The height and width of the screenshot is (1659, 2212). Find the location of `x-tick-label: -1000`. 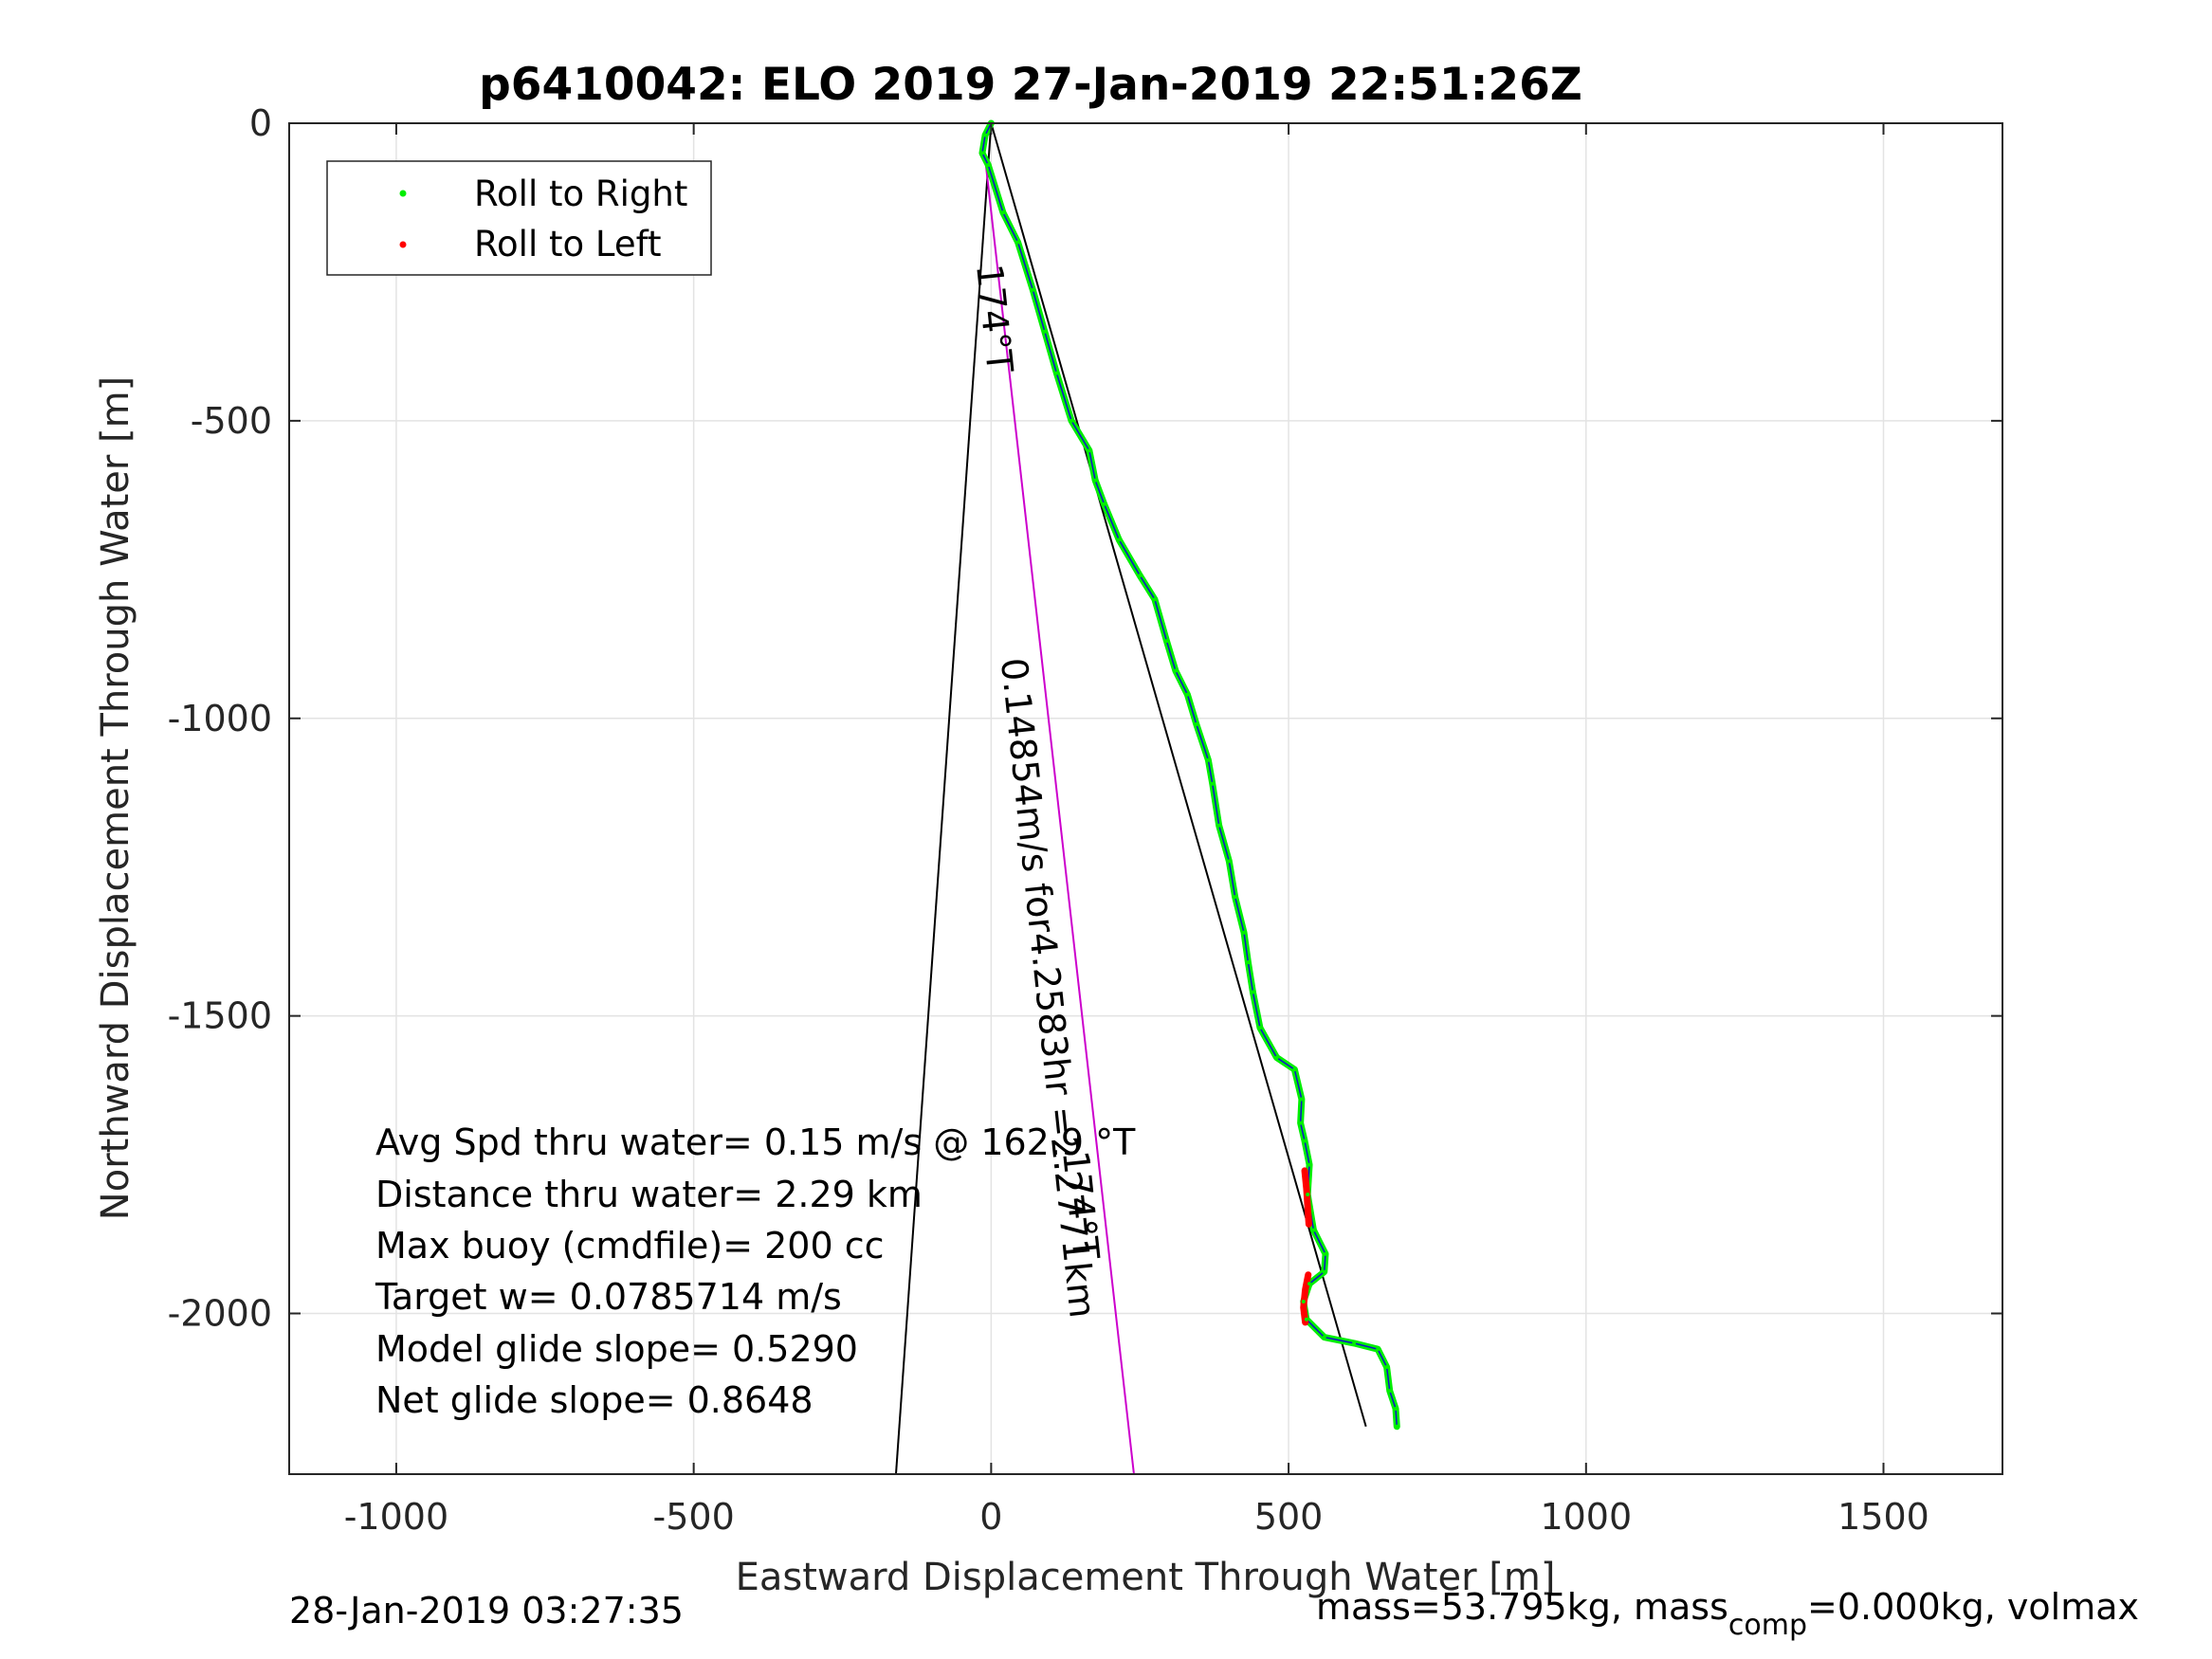

x-tick-label: -1000 is located at coordinates (396, 1517).